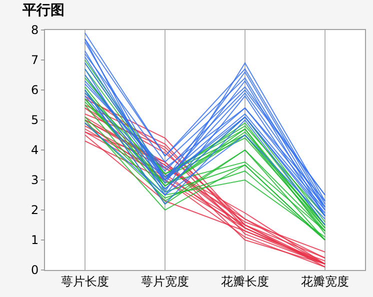 The width and height of the screenshot is (373, 297). Describe the element at coordinates (245, 281) in the screenshot. I see `x-tick-label: 花瓣长度` at that location.